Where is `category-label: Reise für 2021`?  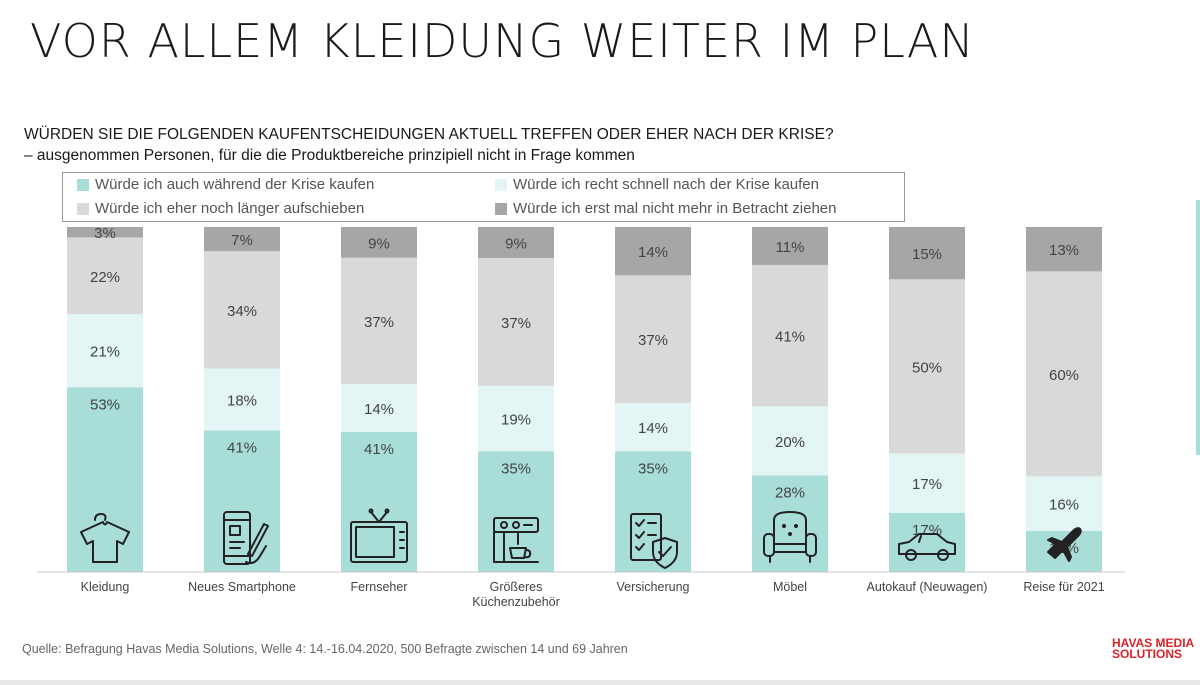
category-label: Reise für 2021 is located at coordinates (1063, 587).